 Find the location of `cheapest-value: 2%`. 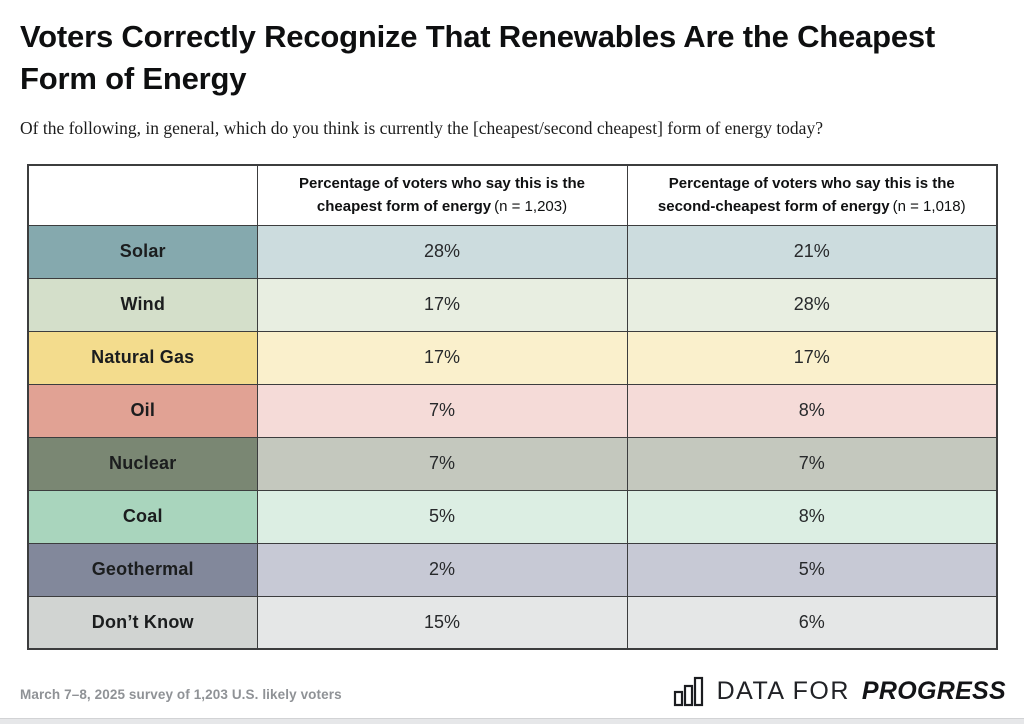

cheapest-value: 2% is located at coordinates (442, 569).